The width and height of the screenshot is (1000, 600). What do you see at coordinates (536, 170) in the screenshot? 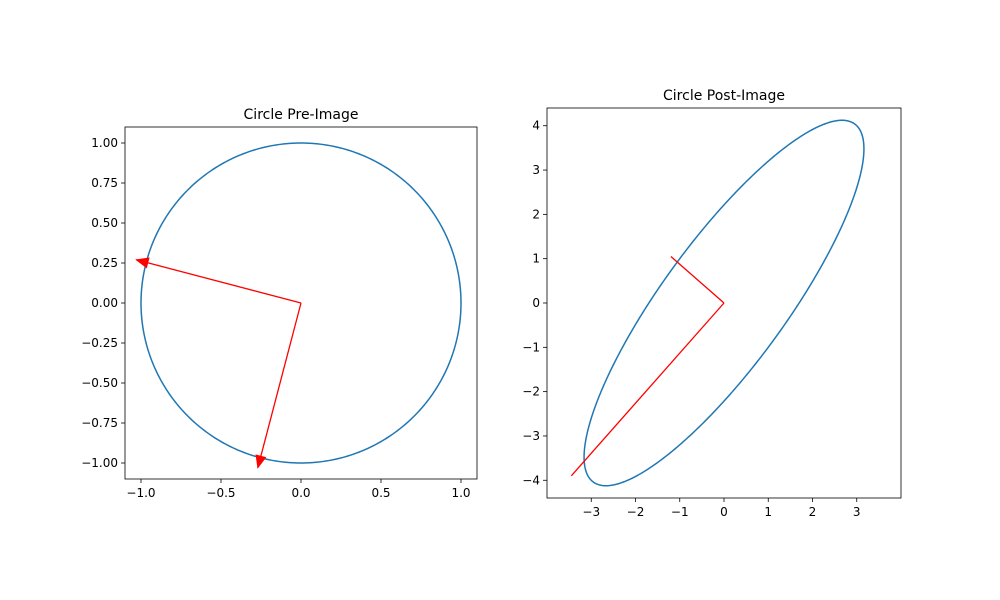
I see `y-tick-label: 3` at bounding box center [536, 170].